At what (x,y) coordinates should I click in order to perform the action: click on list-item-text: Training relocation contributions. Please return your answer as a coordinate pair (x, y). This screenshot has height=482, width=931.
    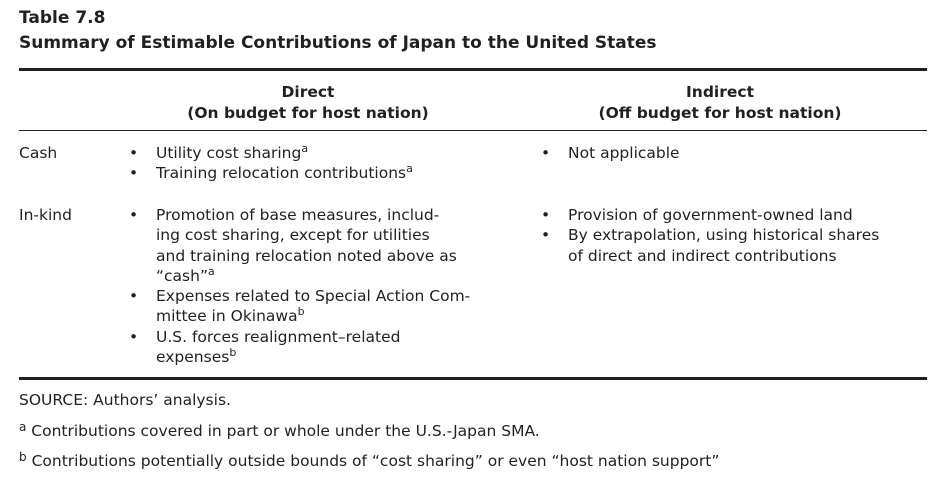
    Looking at the image, I should click on (281, 173).